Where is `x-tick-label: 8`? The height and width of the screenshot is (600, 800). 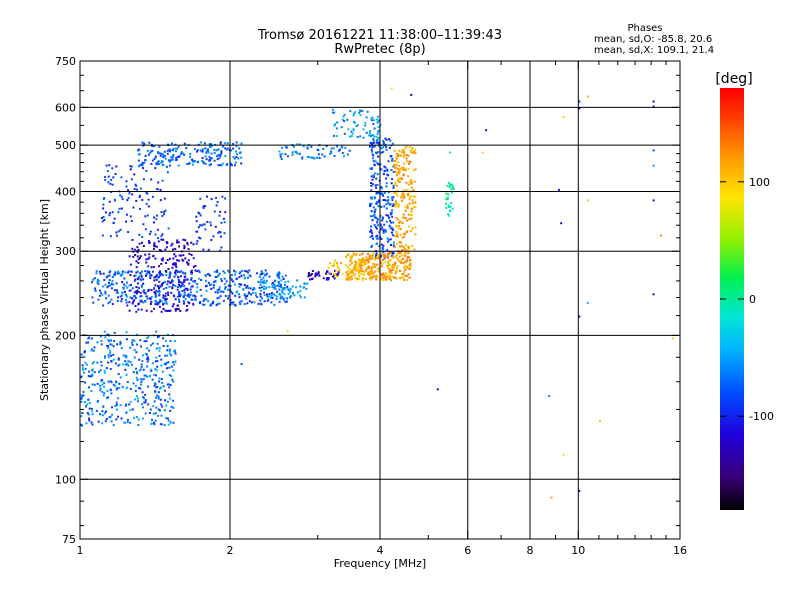 x-tick-label: 8 is located at coordinates (530, 550).